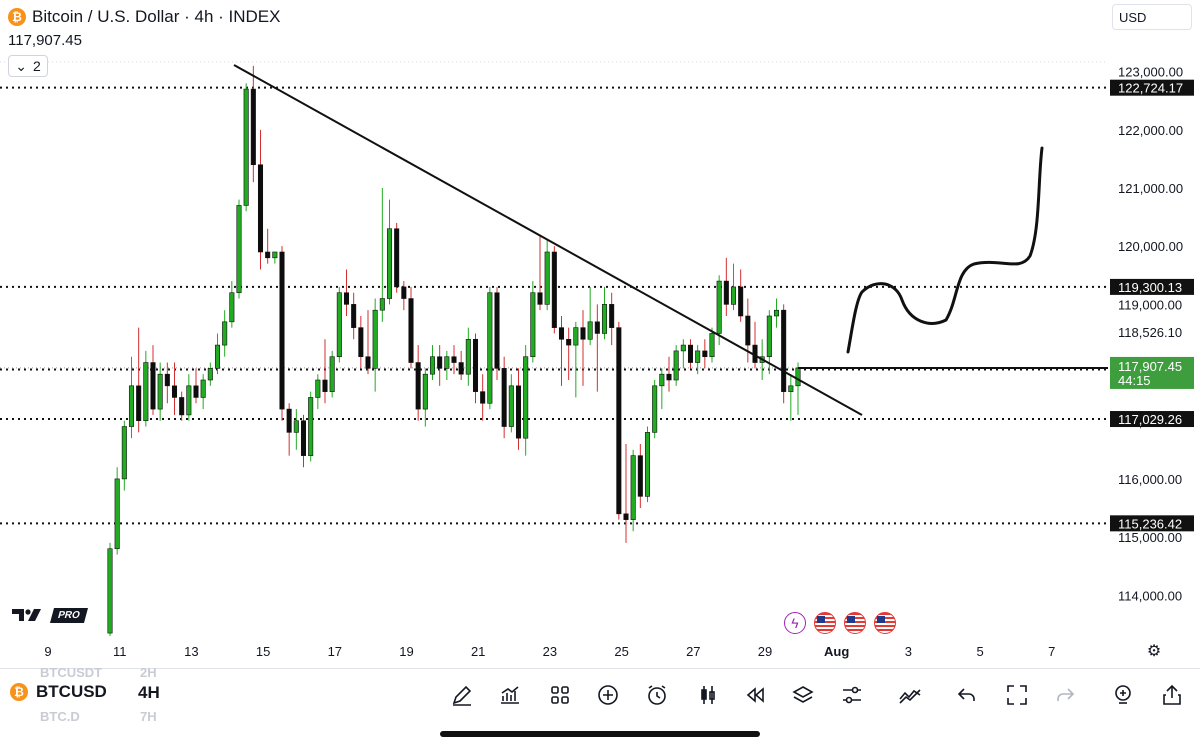 This screenshot has width=1200, height=744. Describe the element at coordinates (406, 651) in the screenshot. I see `x-tick-label: 19` at that location.